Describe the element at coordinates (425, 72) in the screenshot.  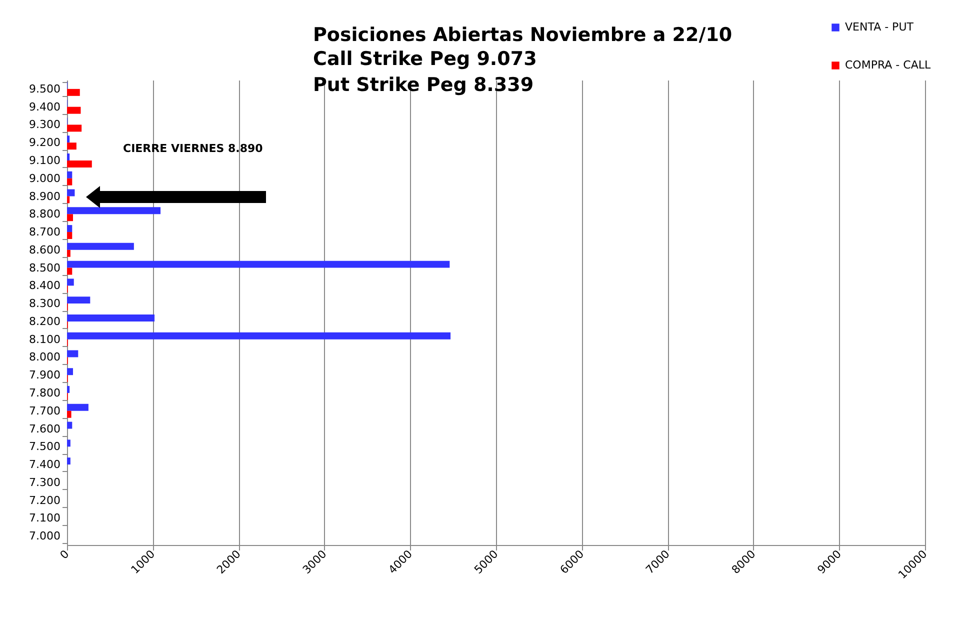
I see `chart-subtitle: Call Strike Peg 9.073 Put Strike Peg 8.339` at that location.